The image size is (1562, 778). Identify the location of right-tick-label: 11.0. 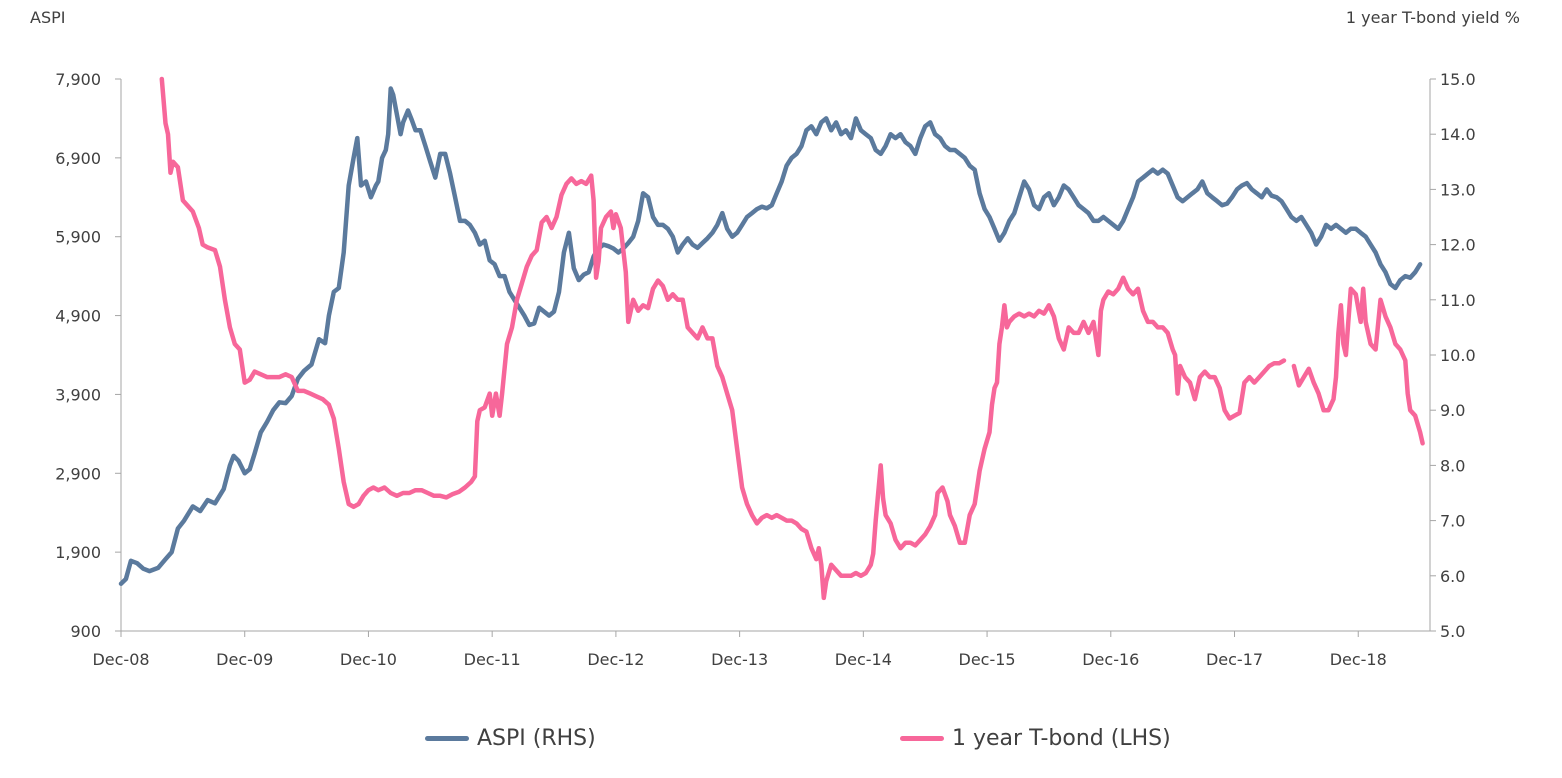
(1458, 300).